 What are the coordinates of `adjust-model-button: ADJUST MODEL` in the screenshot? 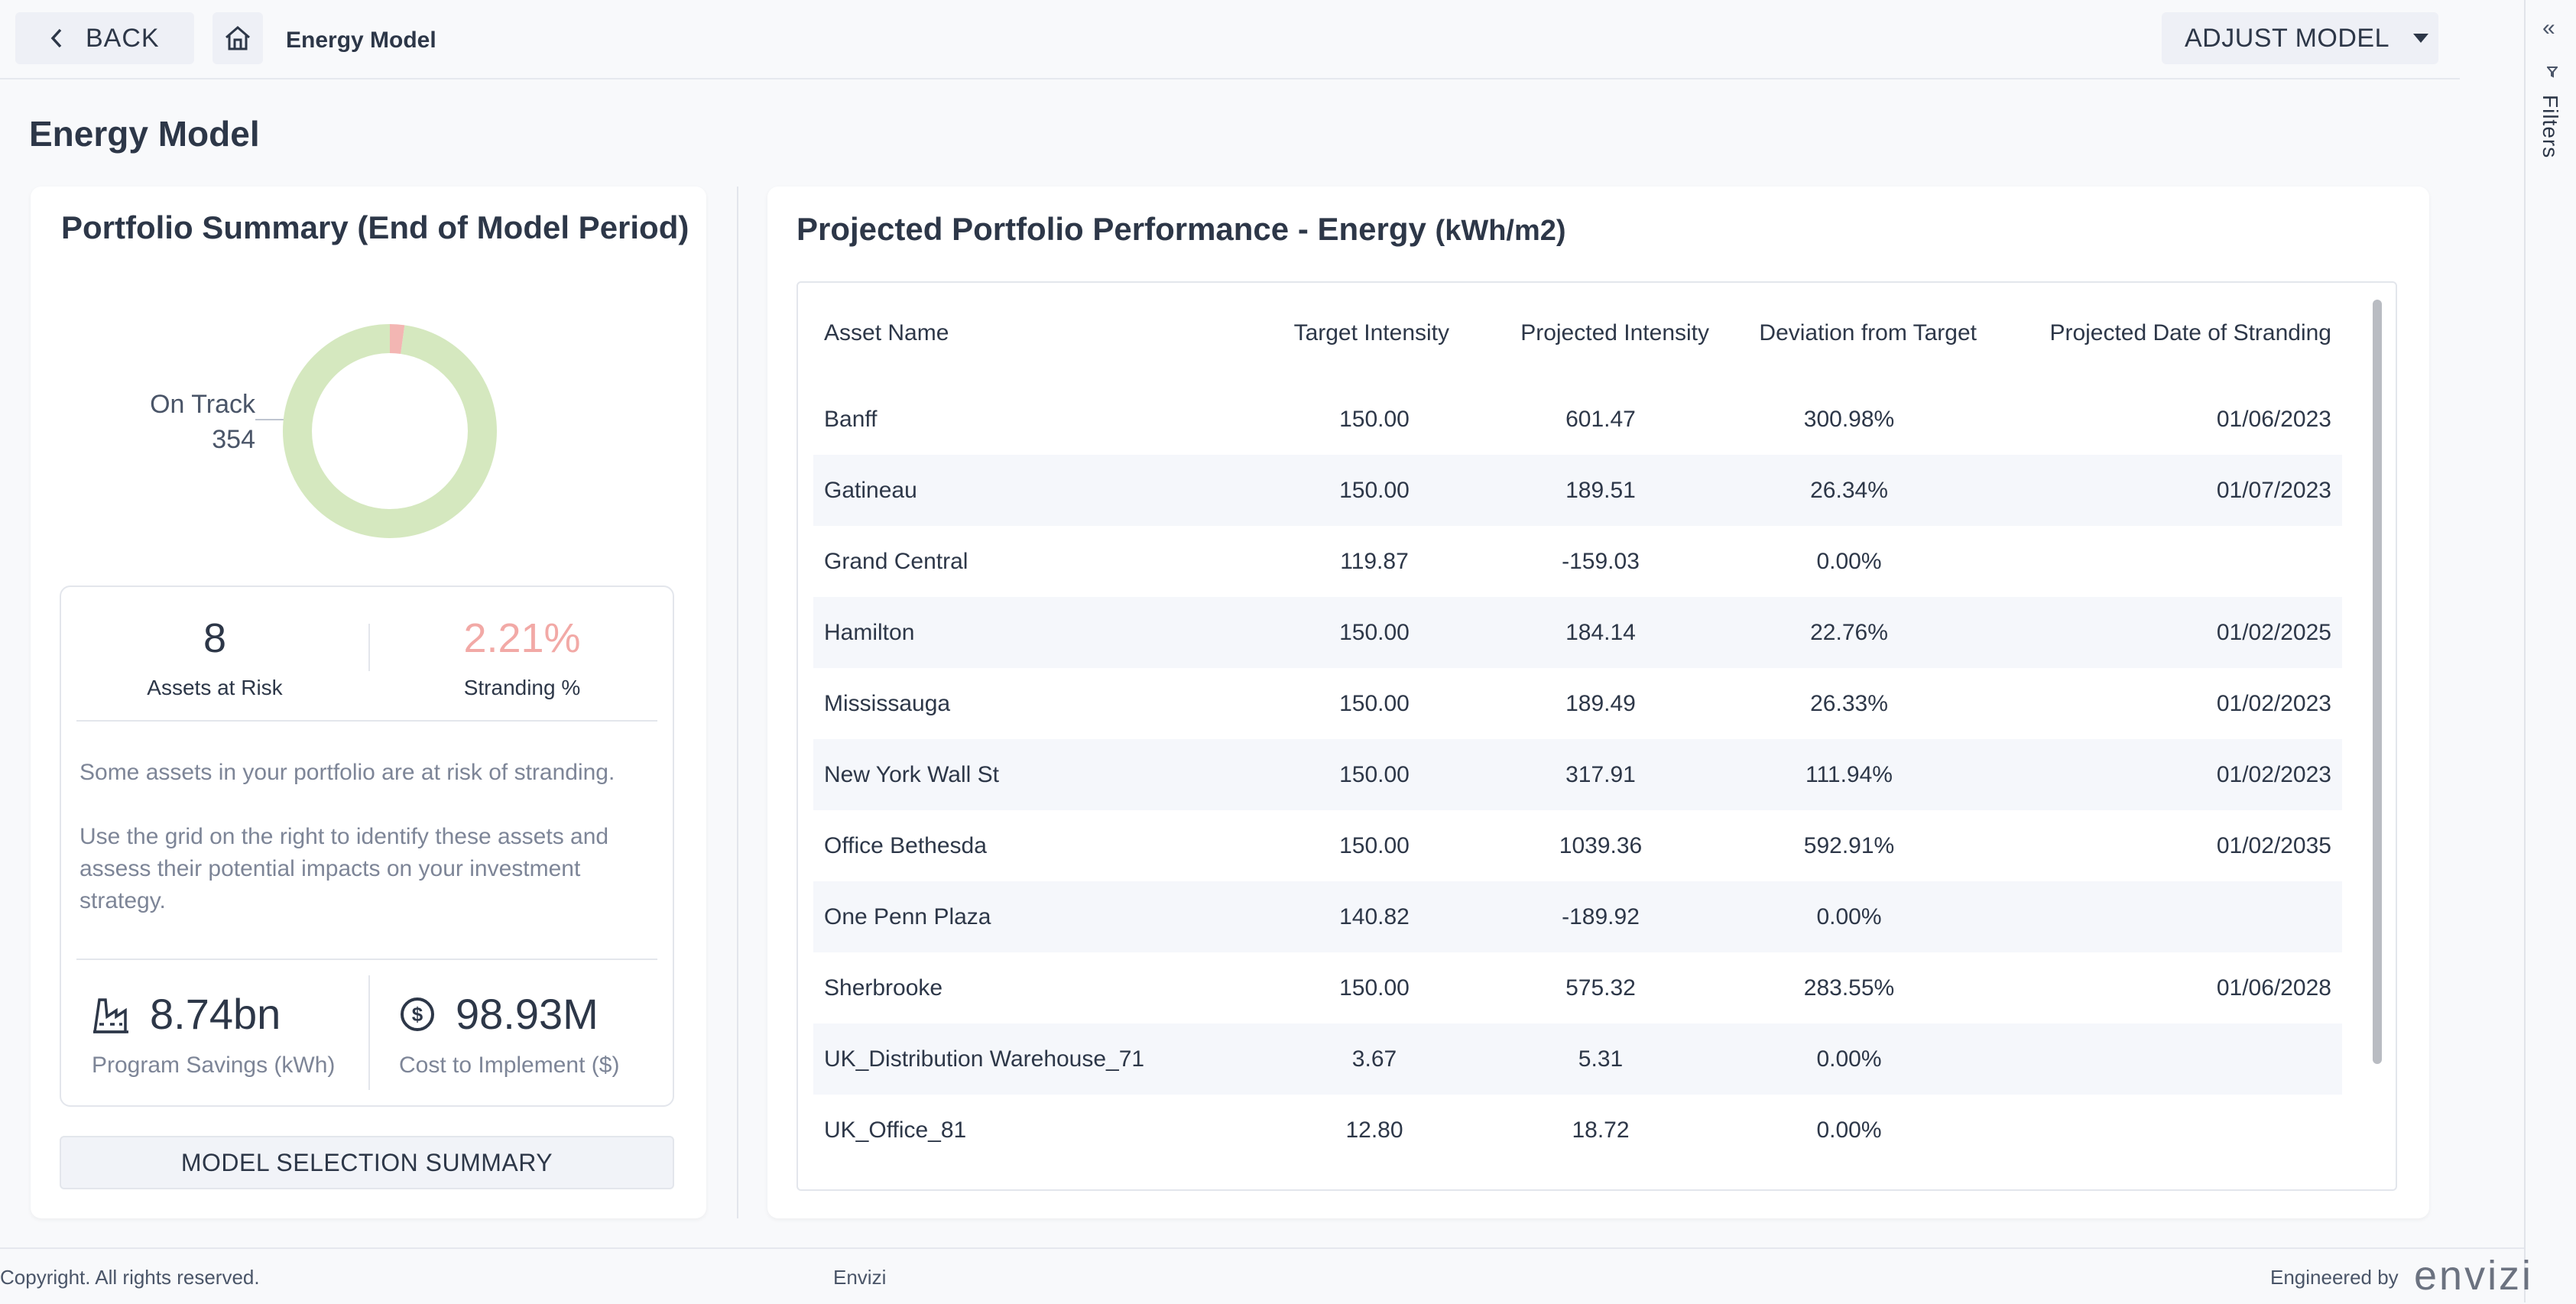 It's located at (2300, 38).